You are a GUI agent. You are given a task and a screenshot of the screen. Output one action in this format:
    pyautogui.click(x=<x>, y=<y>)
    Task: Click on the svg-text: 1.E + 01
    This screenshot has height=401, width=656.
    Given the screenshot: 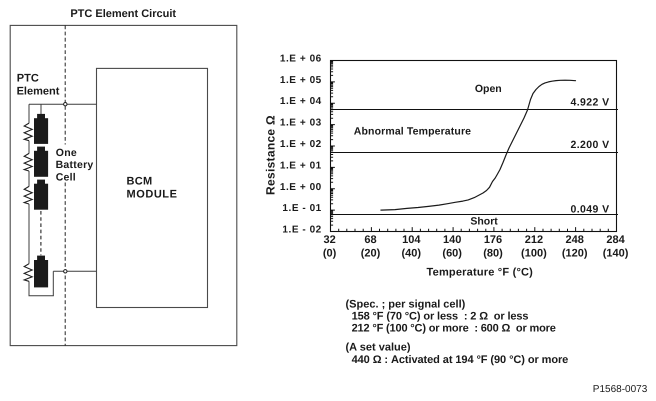 What is the action you would take?
    pyautogui.click(x=301, y=165)
    